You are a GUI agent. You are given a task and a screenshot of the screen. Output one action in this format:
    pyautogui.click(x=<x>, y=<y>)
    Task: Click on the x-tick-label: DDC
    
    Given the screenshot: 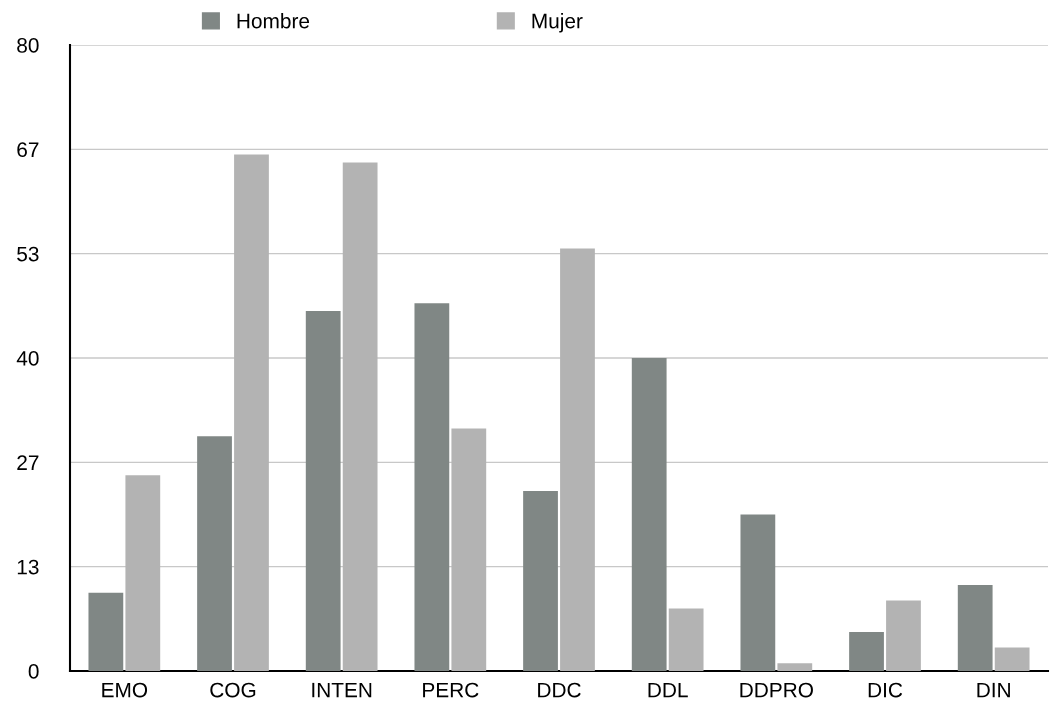 What is the action you would take?
    pyautogui.click(x=559, y=690)
    